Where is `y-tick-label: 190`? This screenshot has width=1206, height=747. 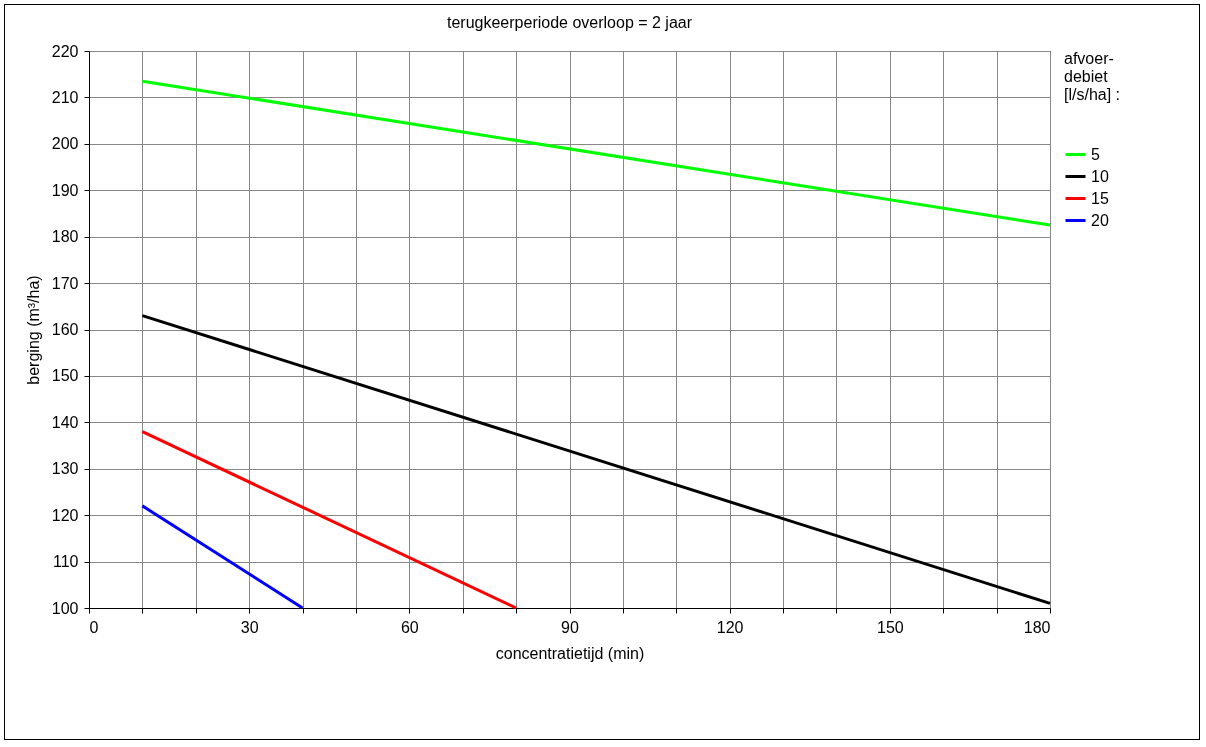
y-tick-label: 190 is located at coordinates (65, 190).